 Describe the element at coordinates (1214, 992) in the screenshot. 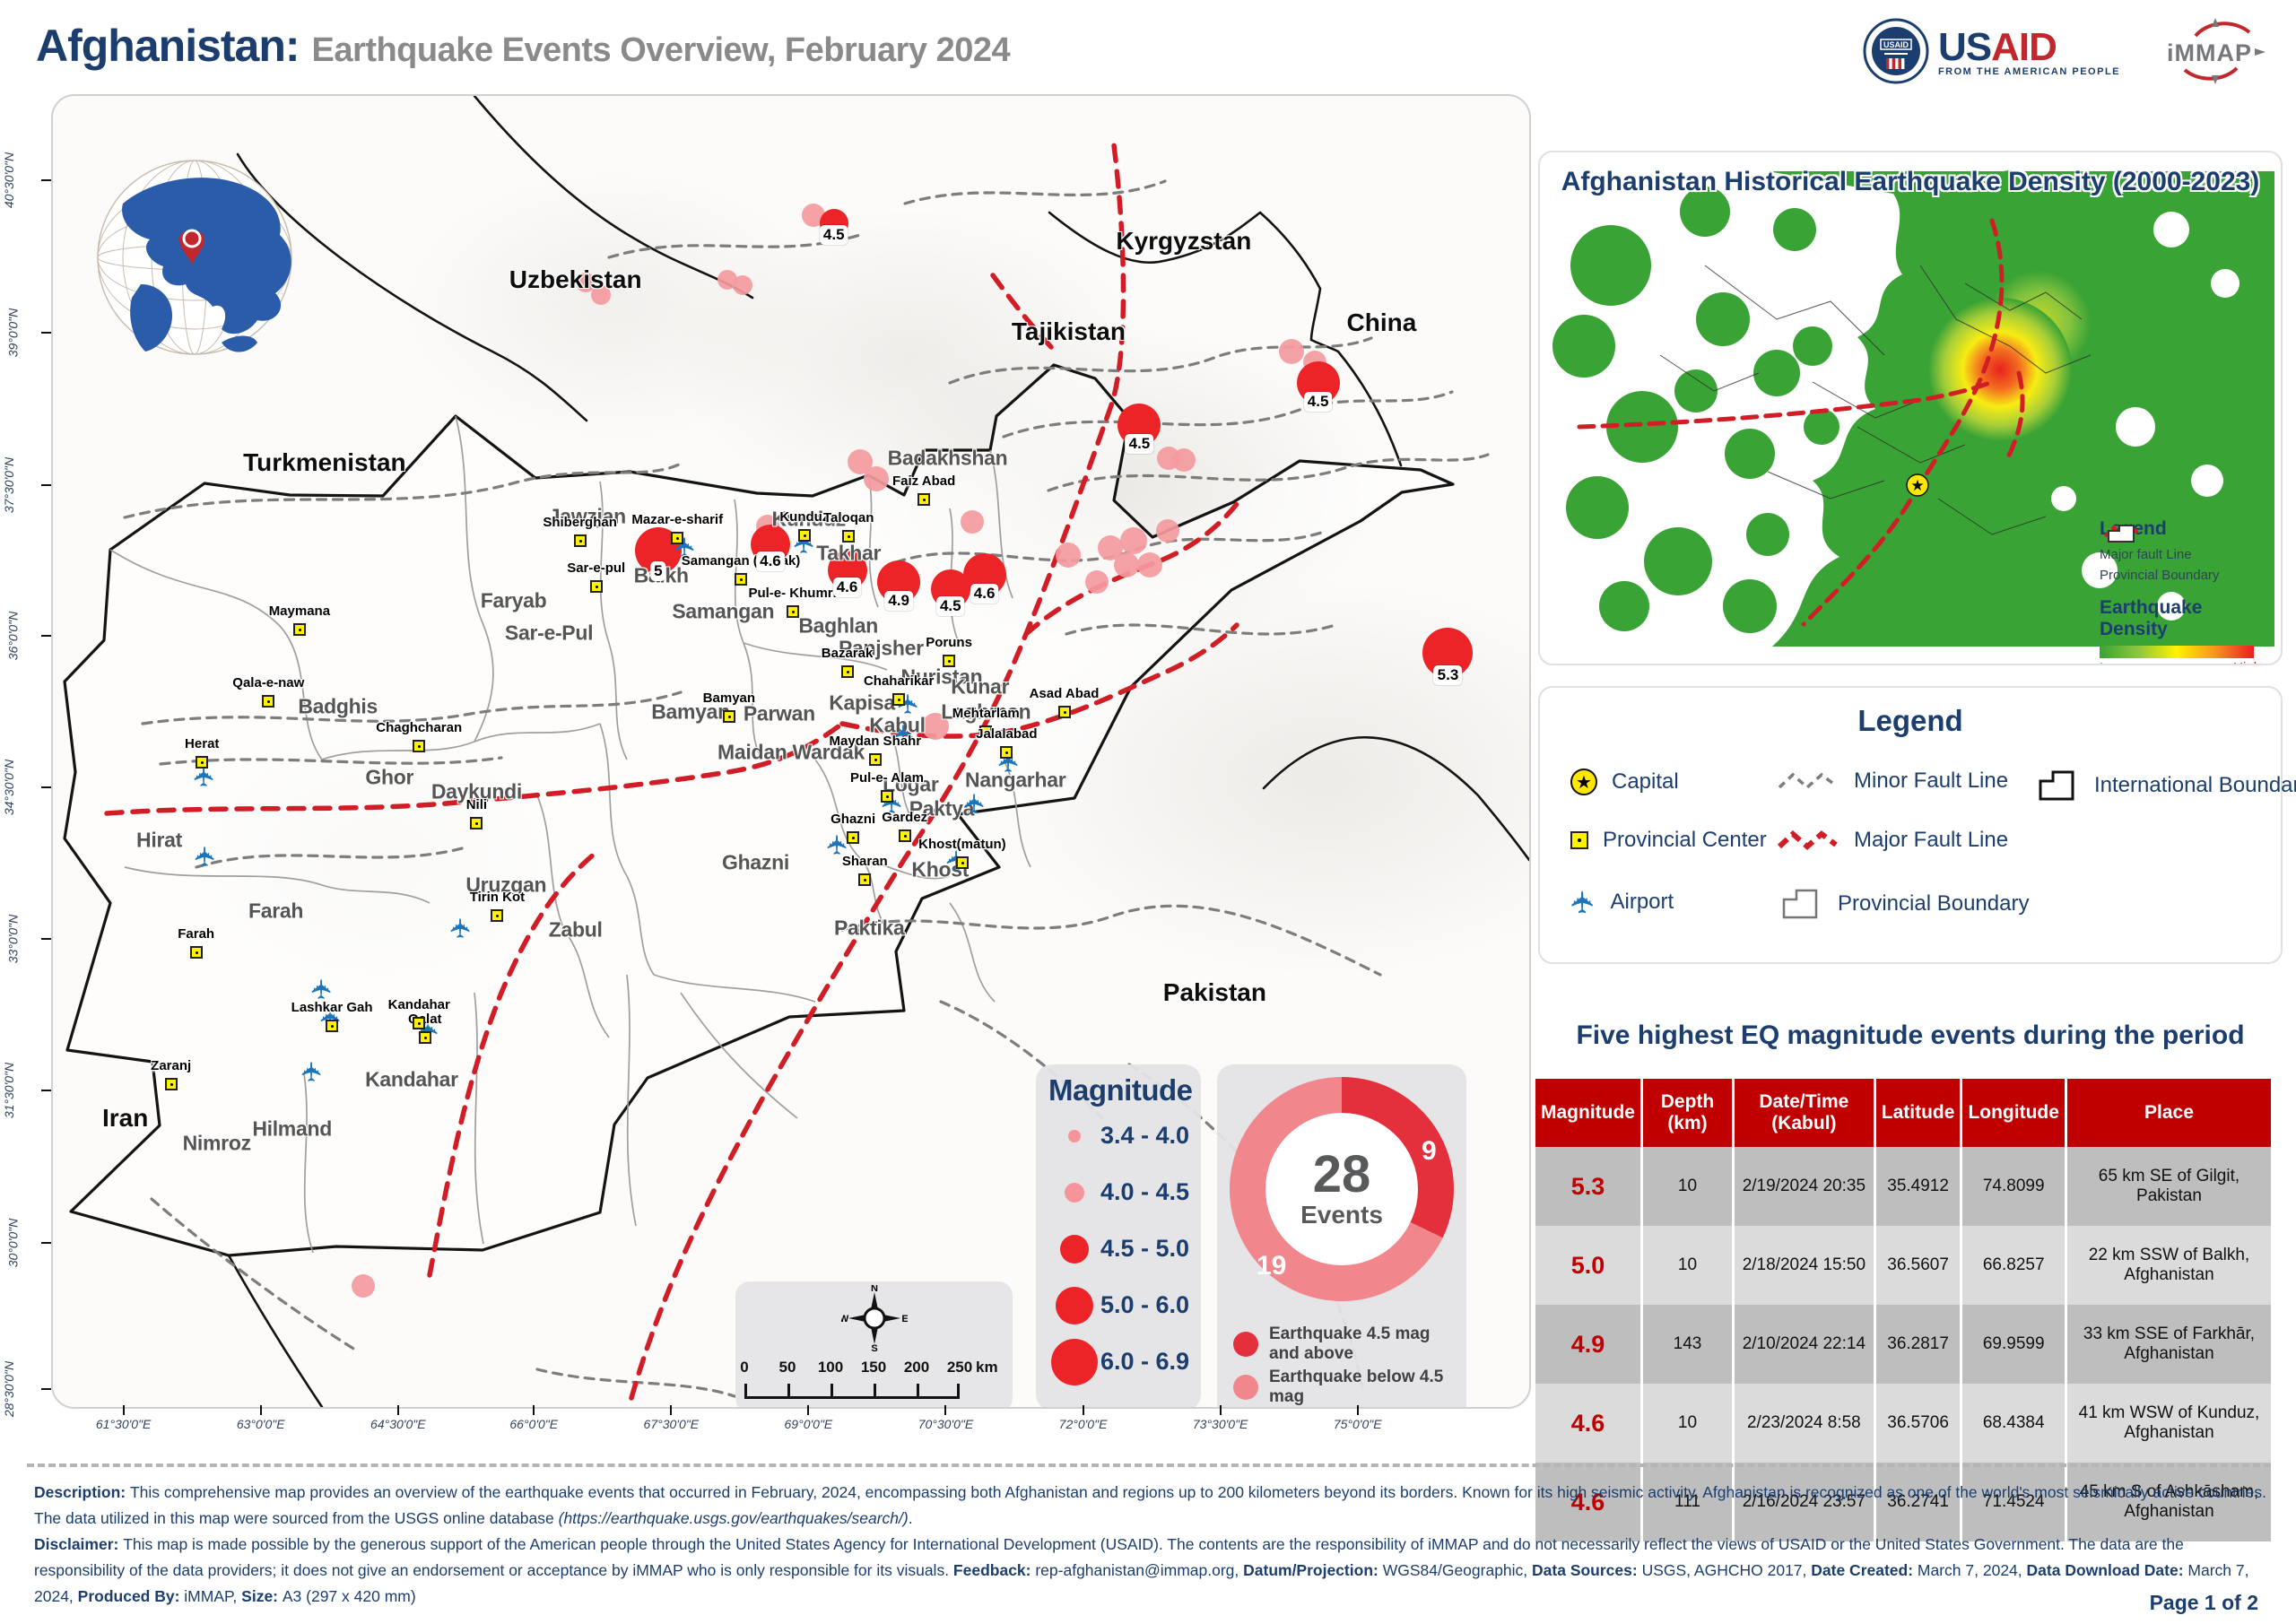

I see `country-label: Pakistan` at that location.